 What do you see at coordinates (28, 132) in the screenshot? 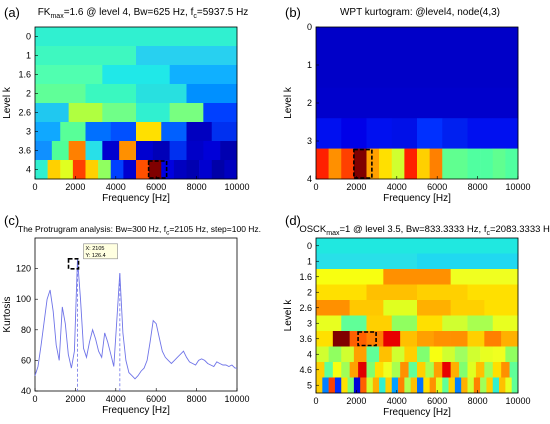
I see `panel-a-y-tick-label: 3` at bounding box center [28, 132].